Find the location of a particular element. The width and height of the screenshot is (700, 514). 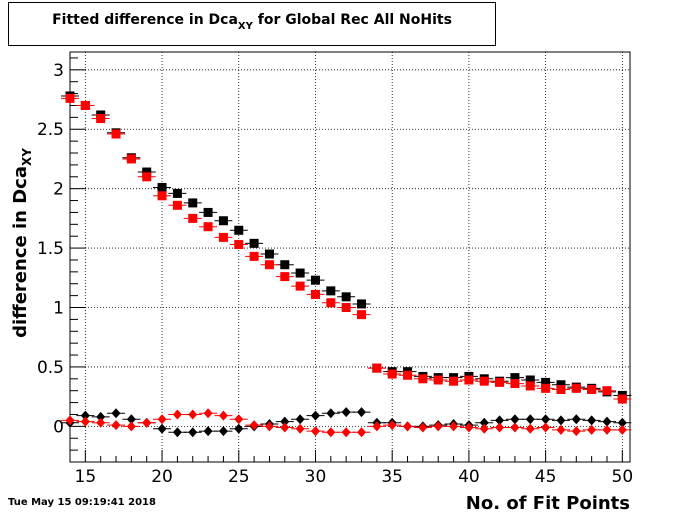

chart-title-main: Fitted difference in Dca is located at coordinates (145, 20).